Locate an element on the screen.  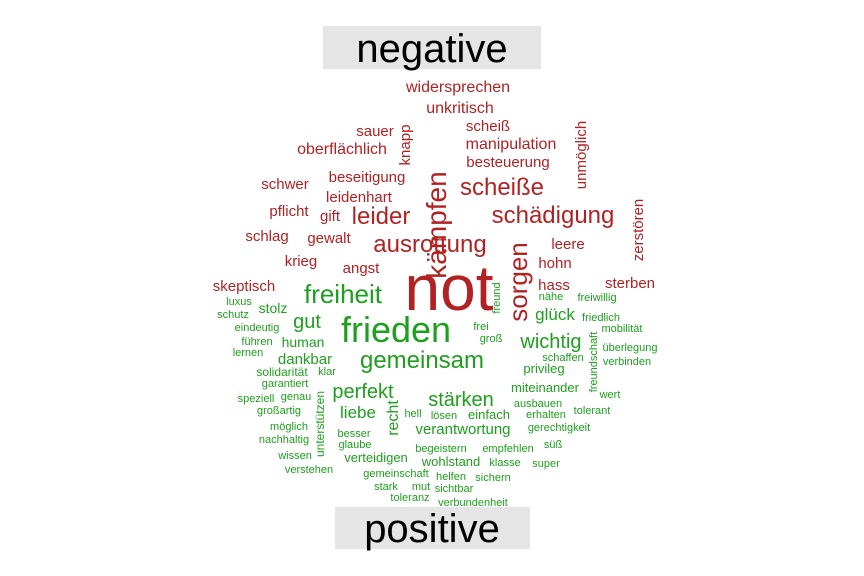
negative-word: schädigung is located at coordinates (553, 215).